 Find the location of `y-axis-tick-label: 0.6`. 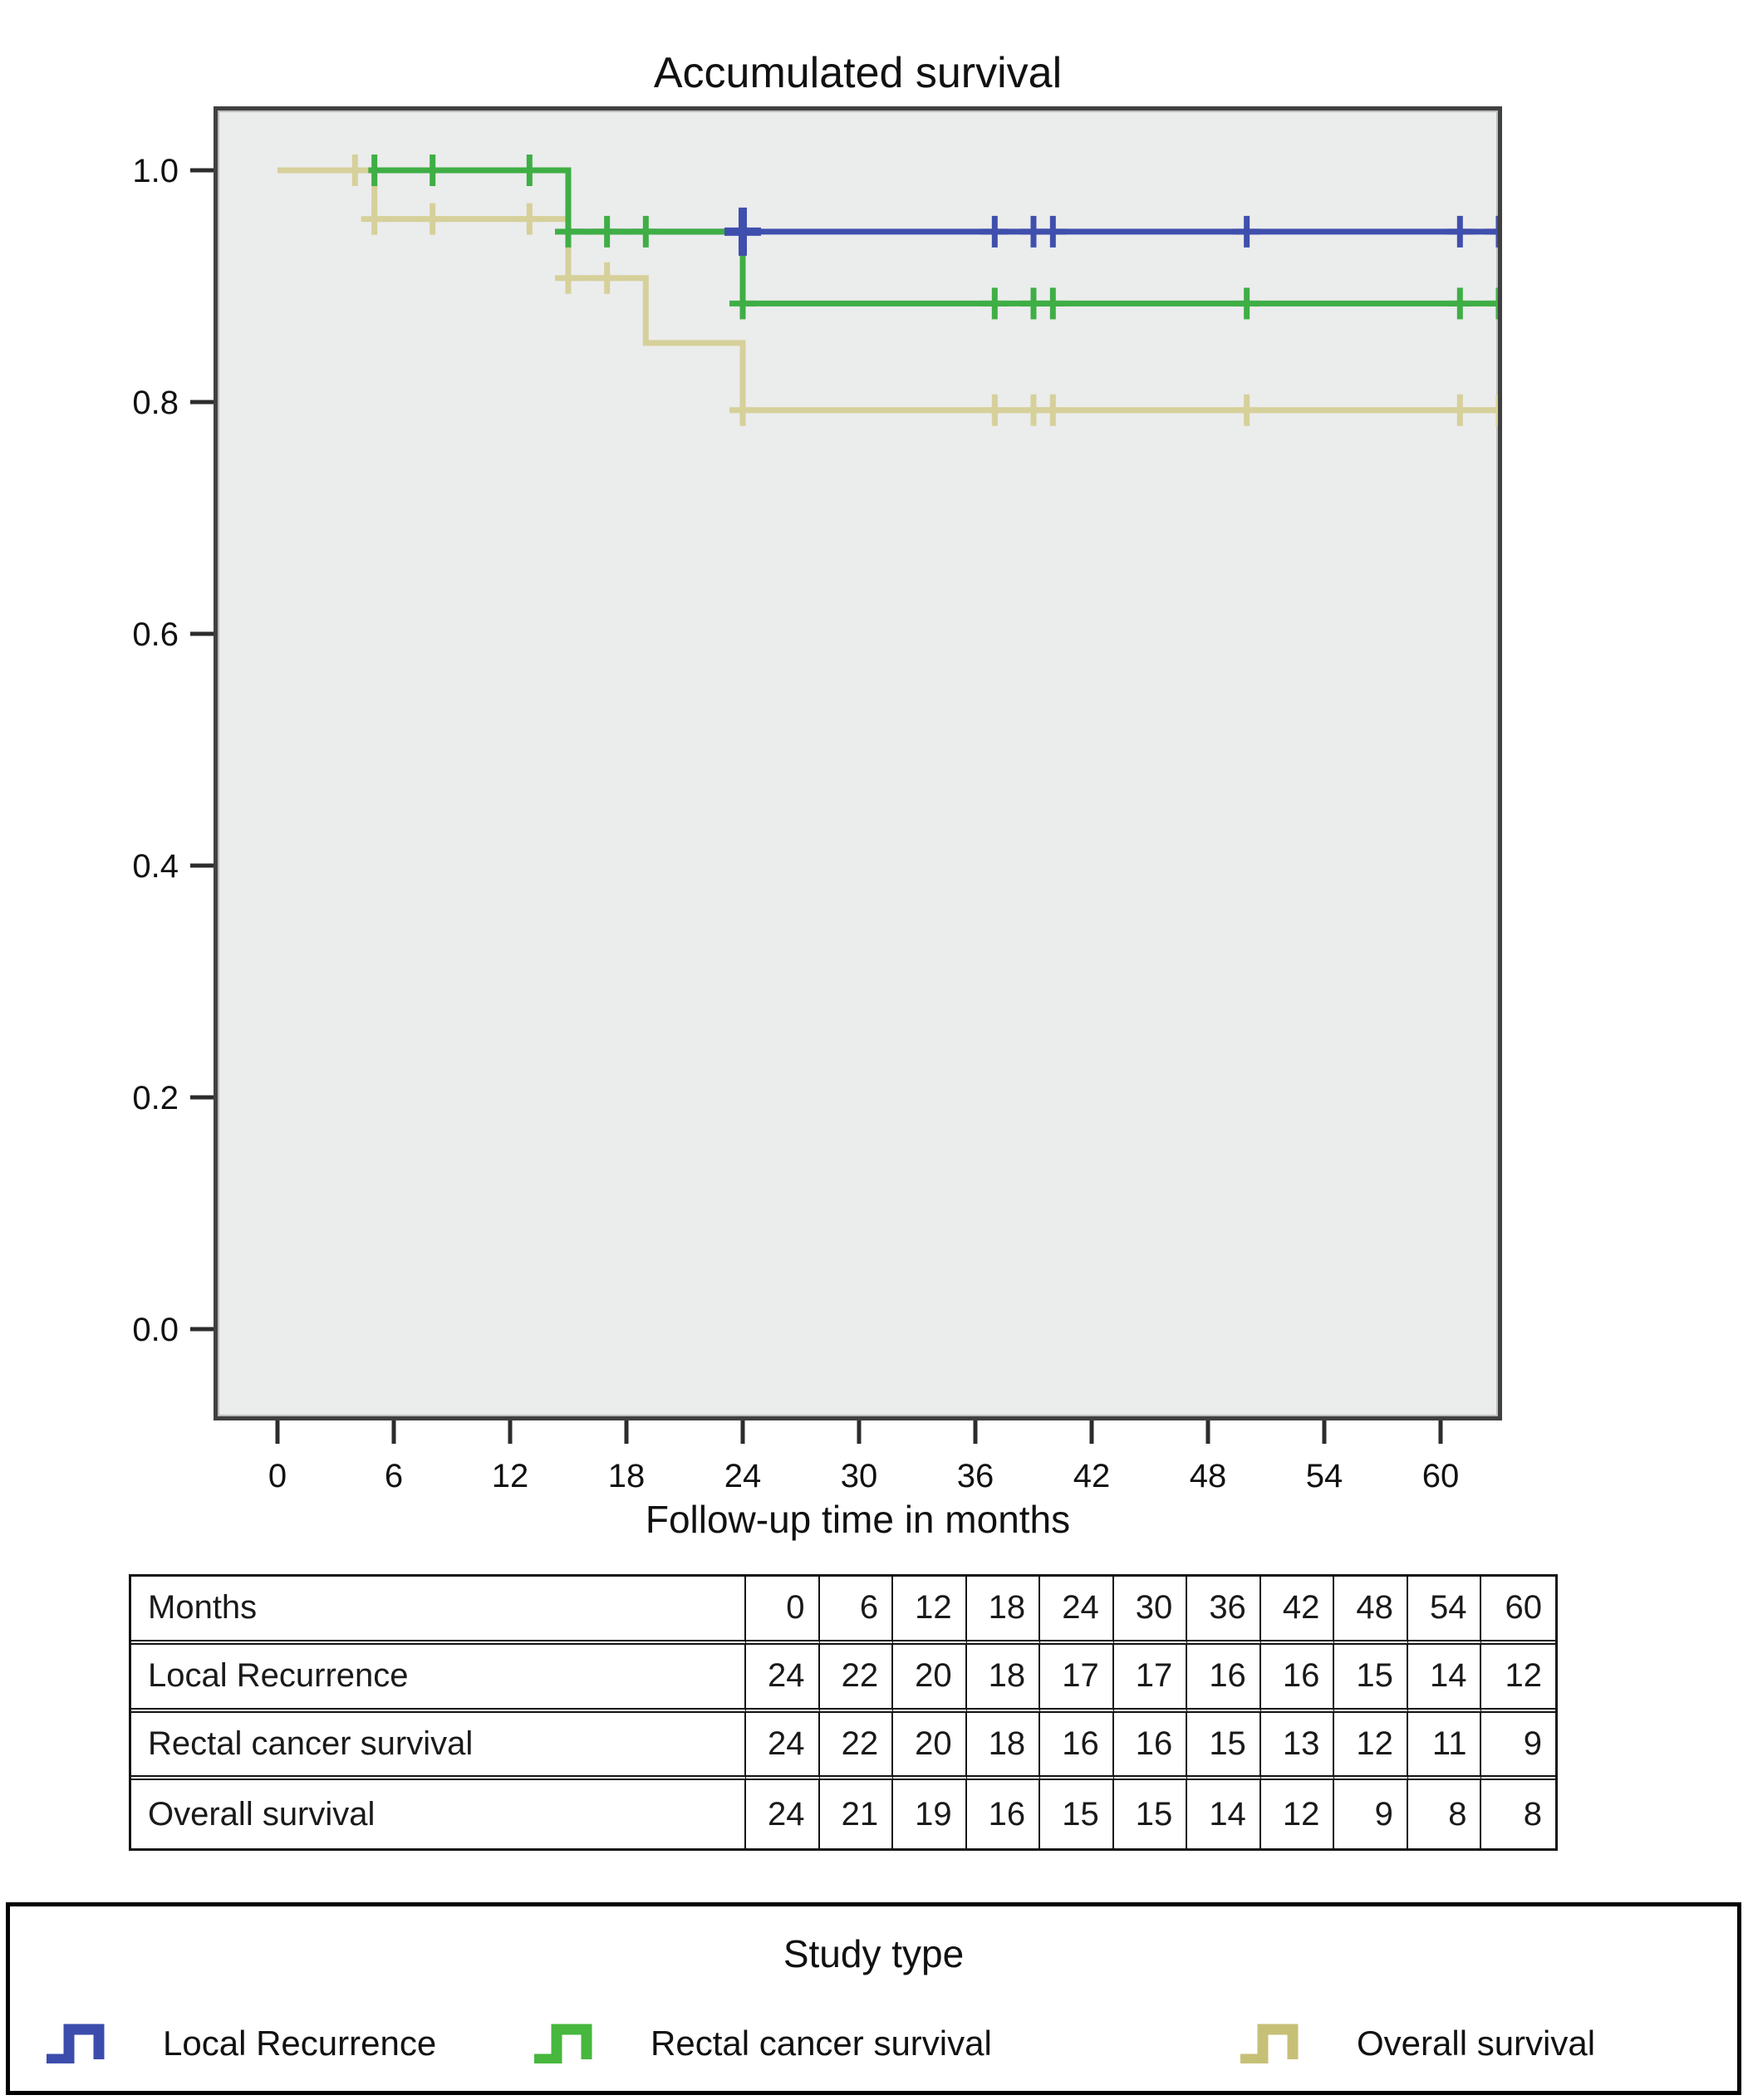

y-axis-tick-label: 0.6 is located at coordinates (155, 634).